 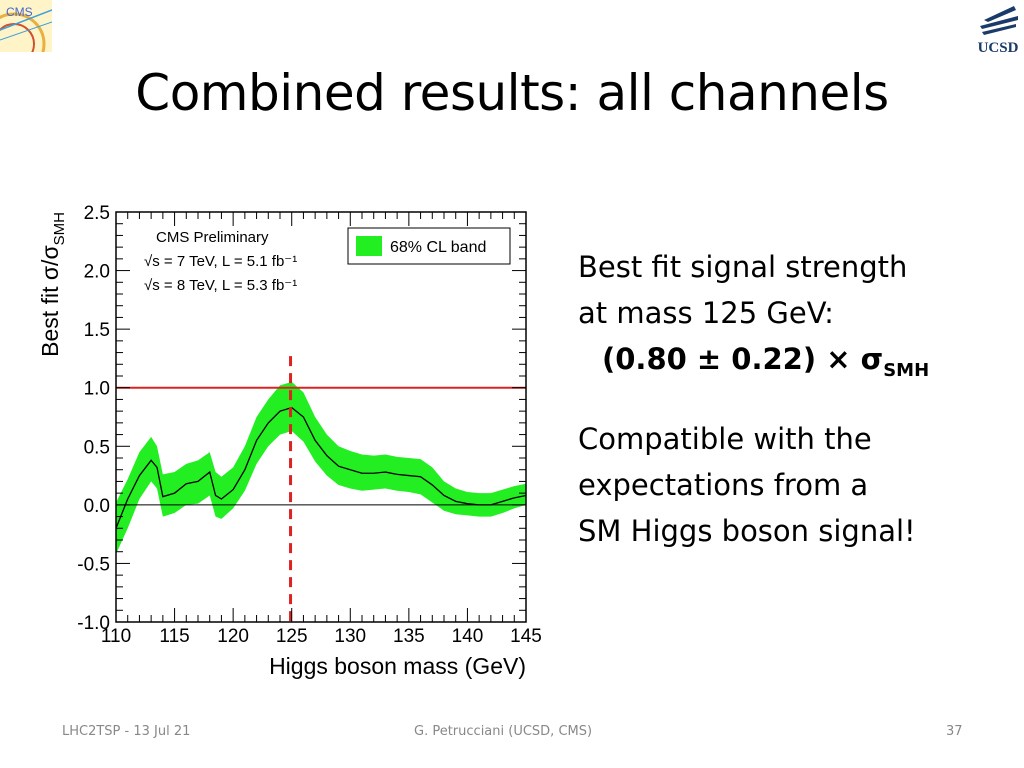 I want to click on y-tick-label: 2.0, so click(x=97, y=272).